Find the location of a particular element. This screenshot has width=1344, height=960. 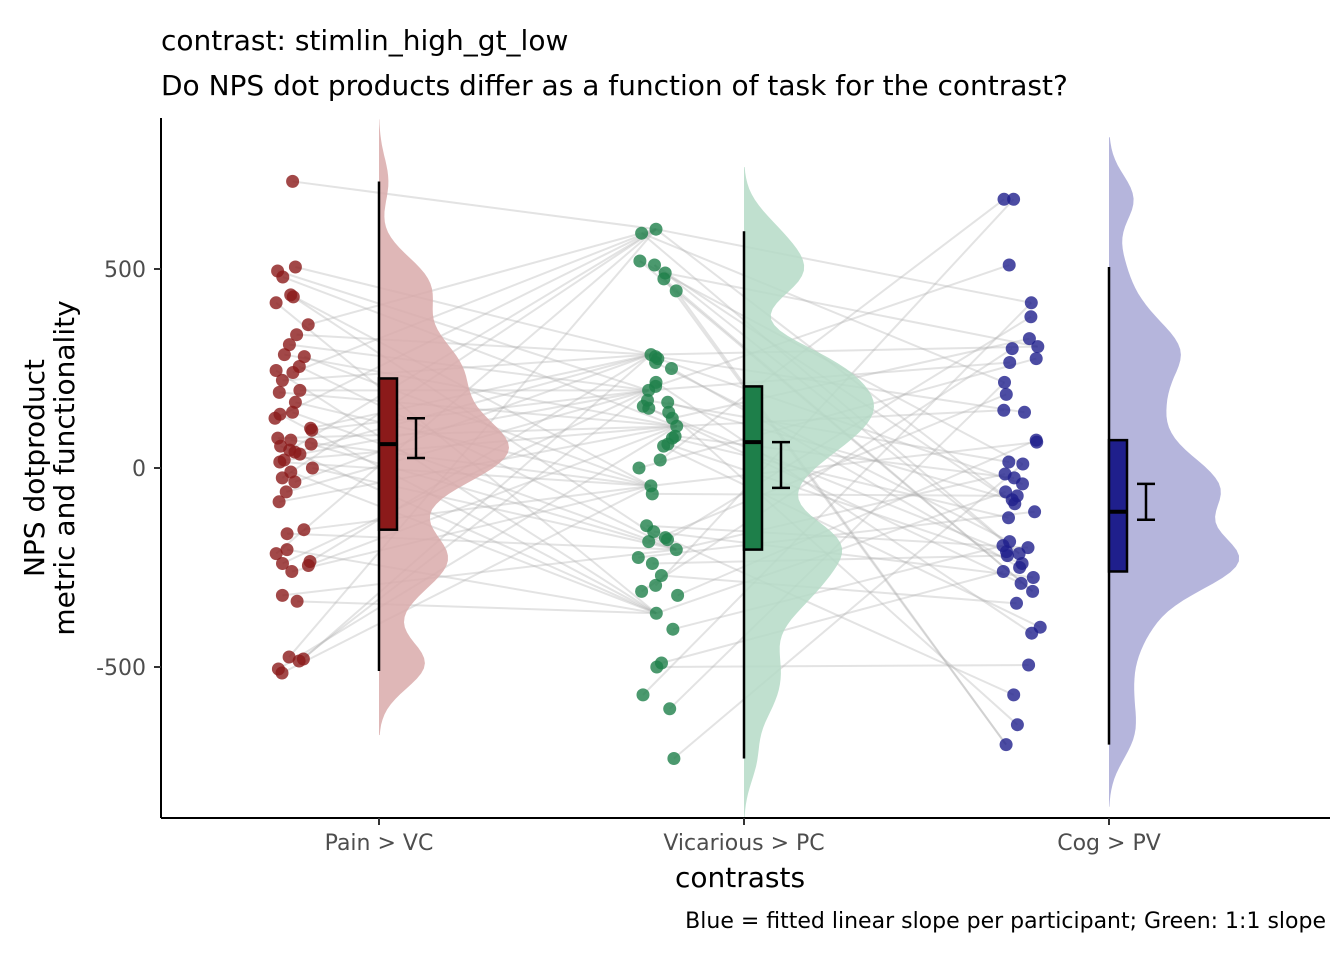

x-tick-label: Vicarious > PC is located at coordinates (743, 843).